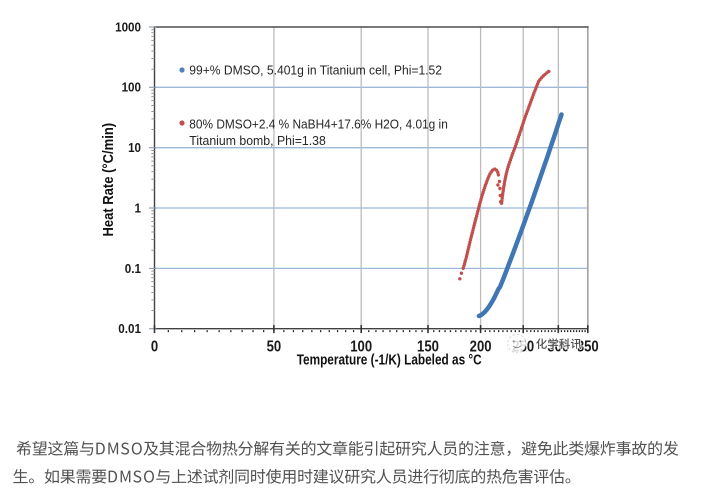 Image resolution: width=720 pixels, height=502 pixels. What do you see at coordinates (128, 27) in the screenshot?
I see `svg-text: 1000` at bounding box center [128, 27].